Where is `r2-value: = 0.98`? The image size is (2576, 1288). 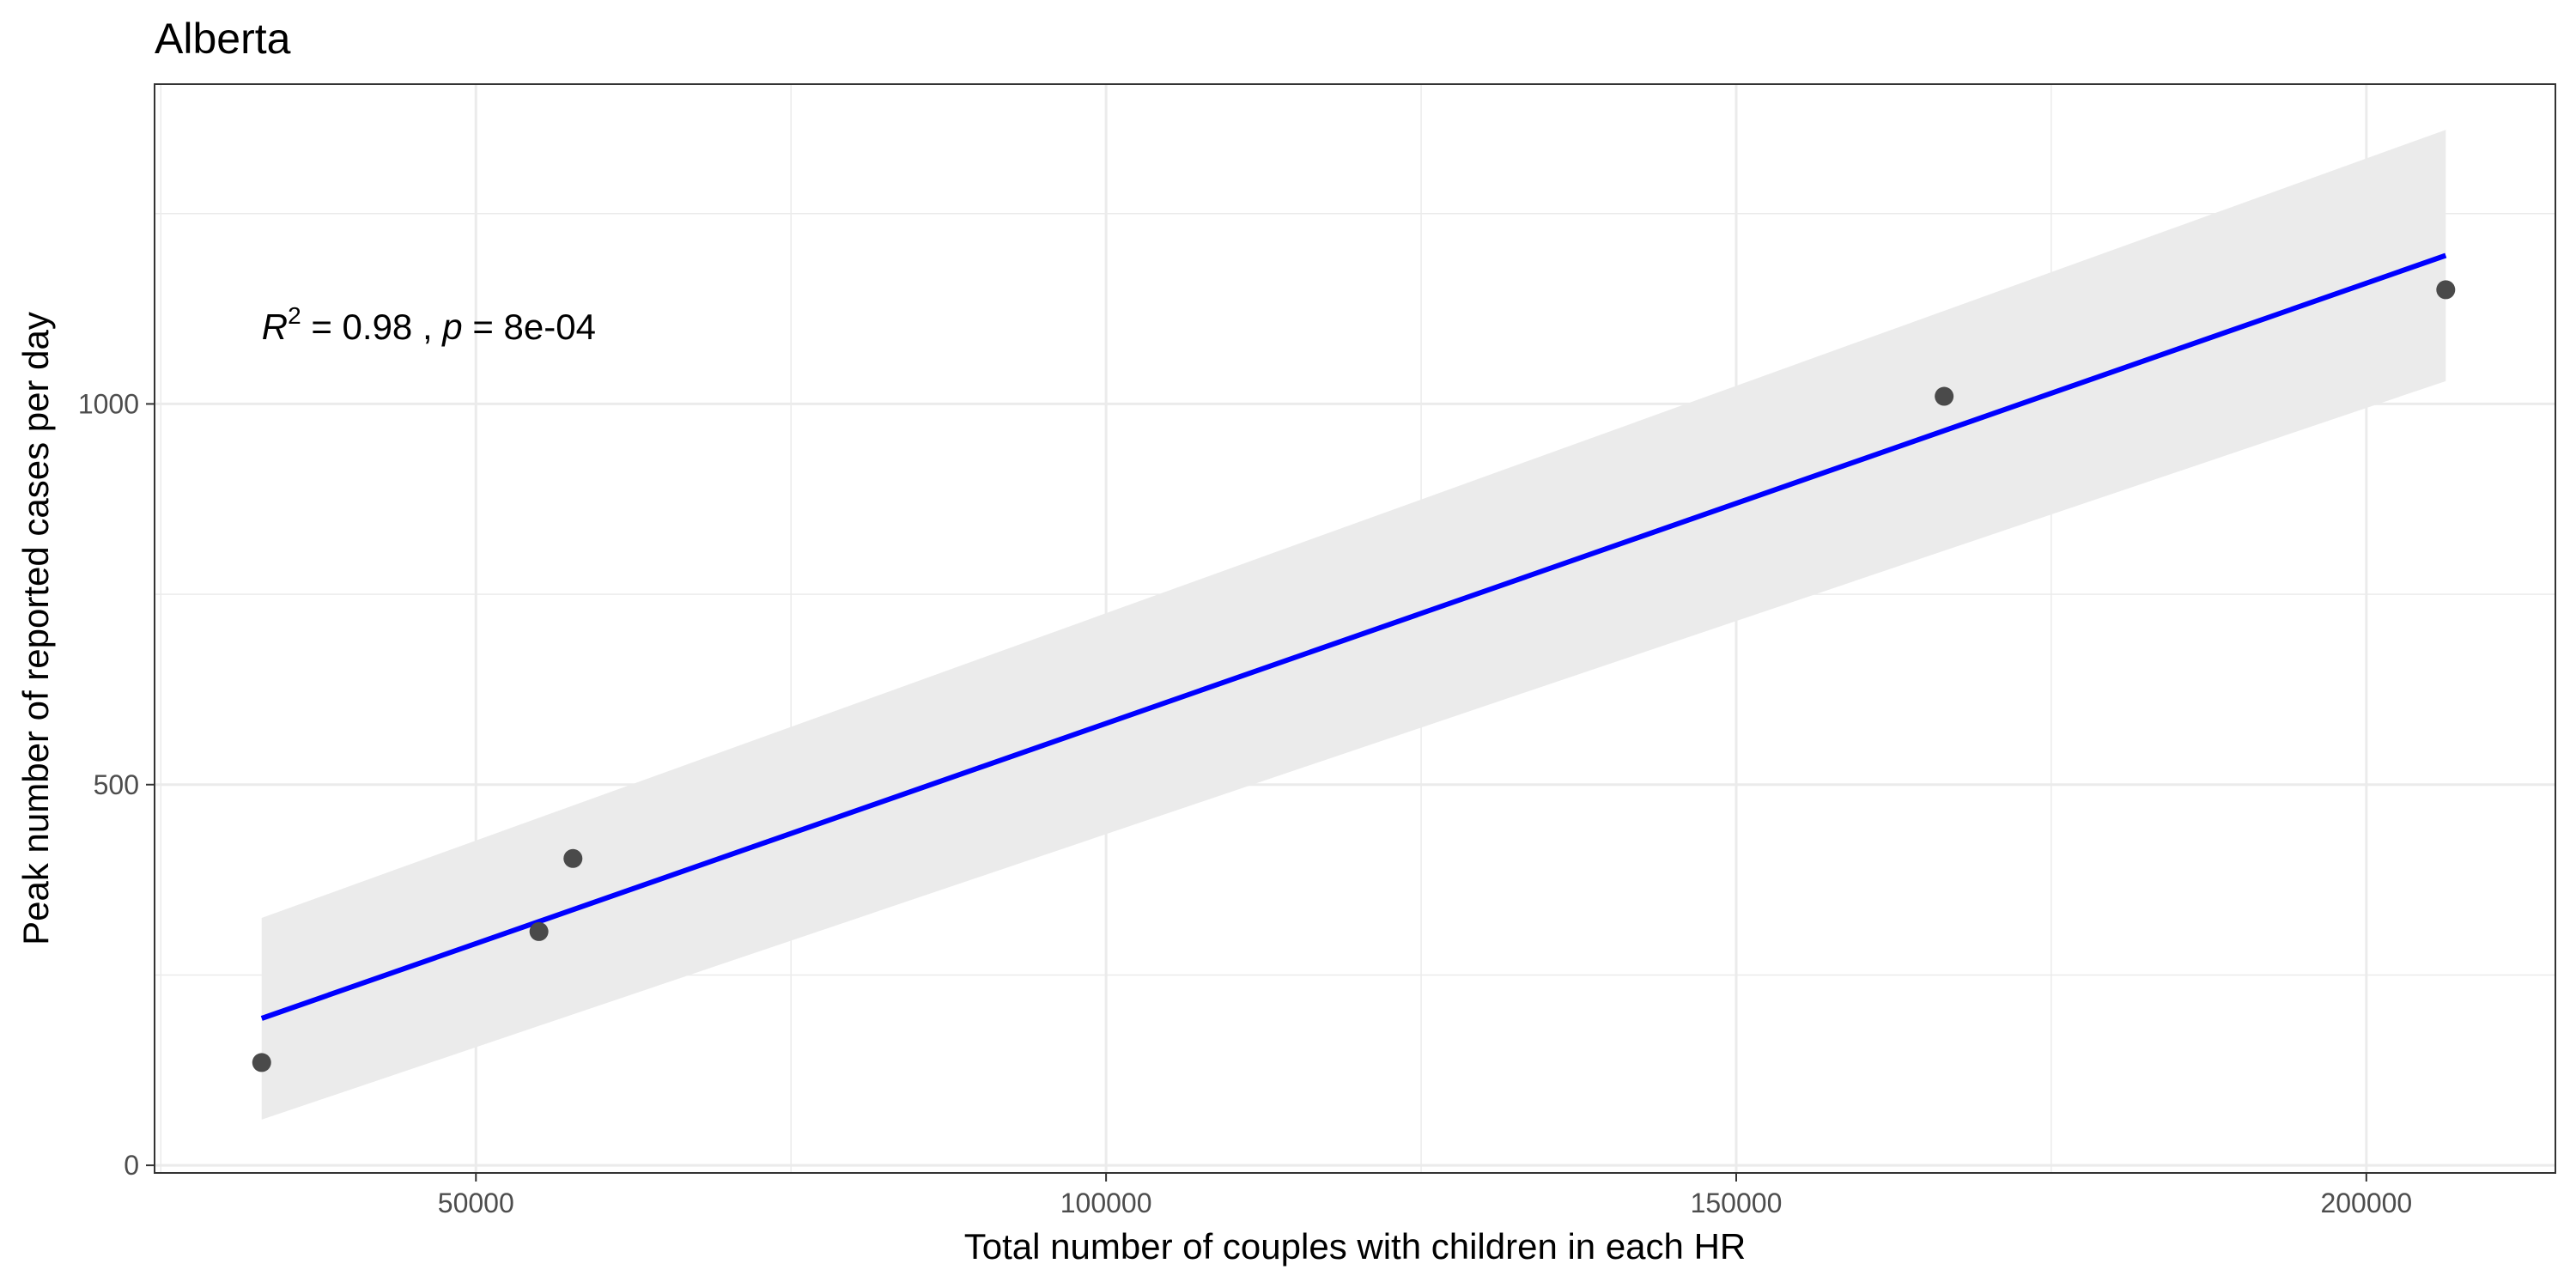
r2-value: = 0.98 is located at coordinates (357, 327).